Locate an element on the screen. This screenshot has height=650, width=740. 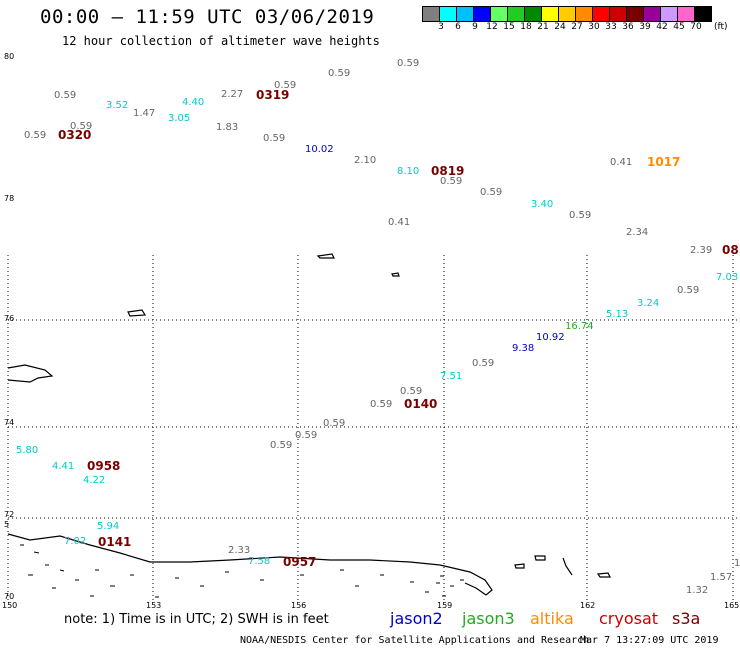
lat-label-80: 80 is located at coordinates (9, 56).